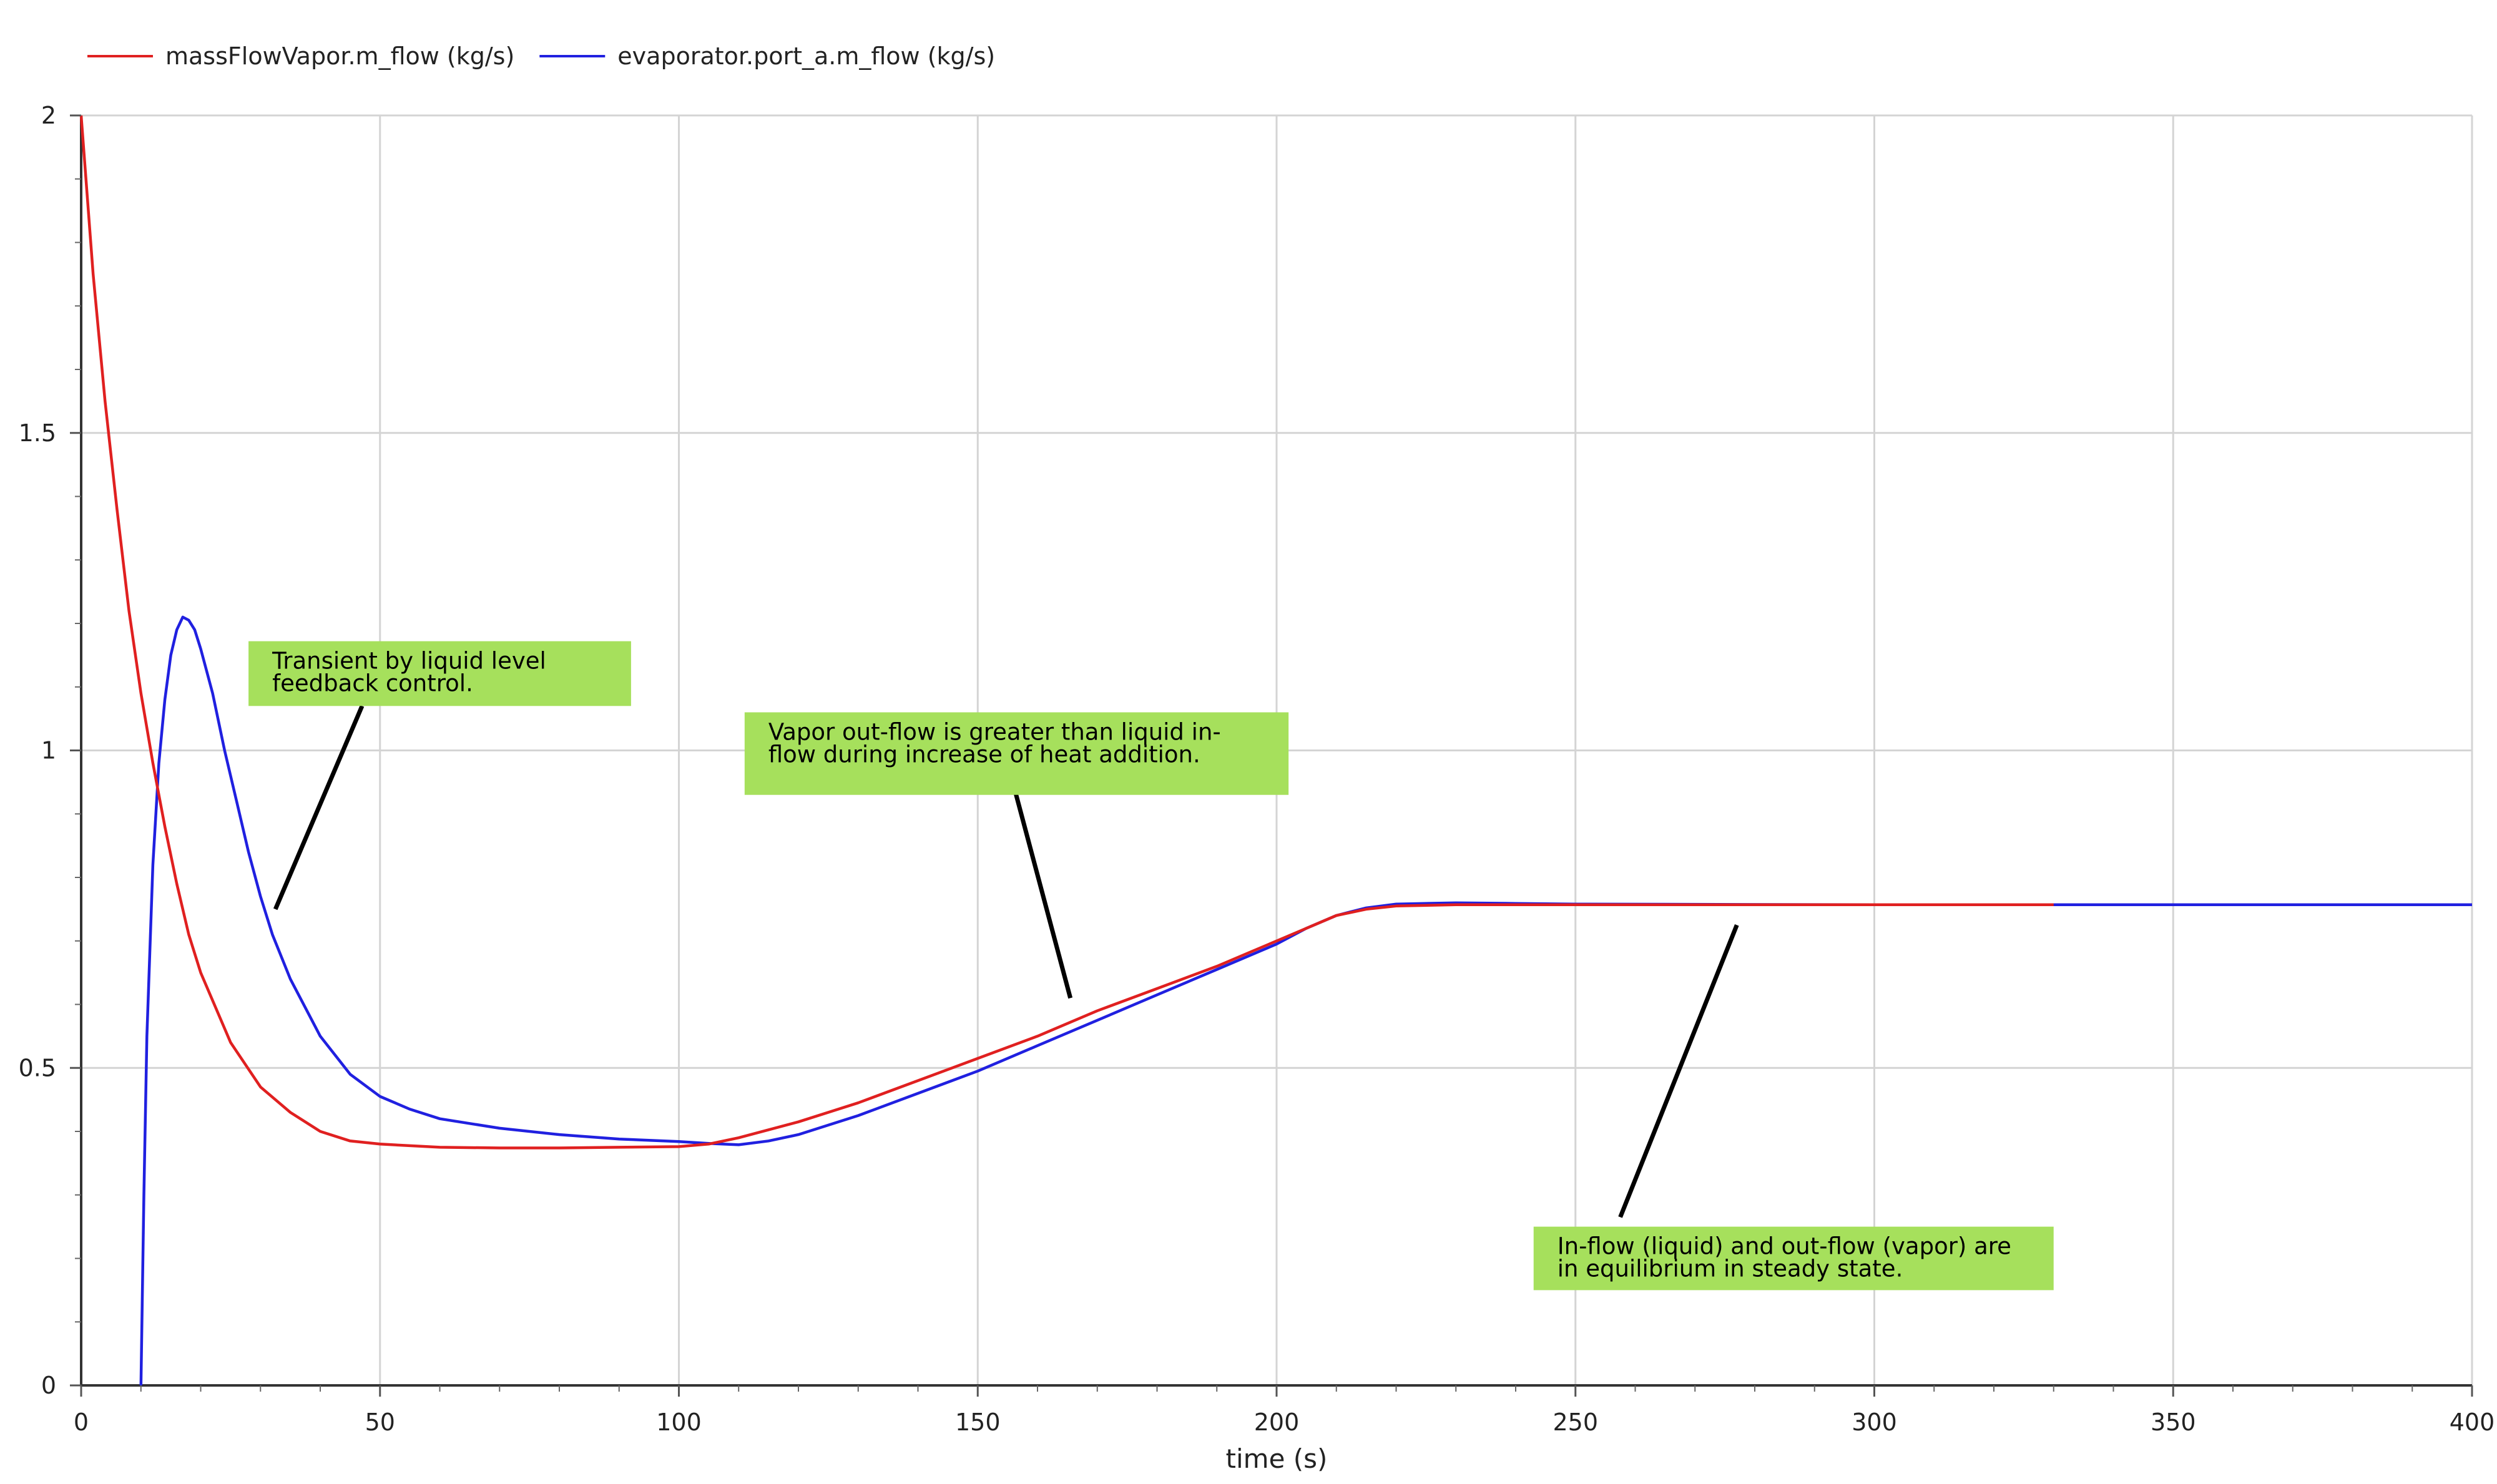 The width and height of the screenshot is (2497, 1484). Describe the element at coordinates (1575, 1422) in the screenshot. I see `x-tick-label: 250` at that location.